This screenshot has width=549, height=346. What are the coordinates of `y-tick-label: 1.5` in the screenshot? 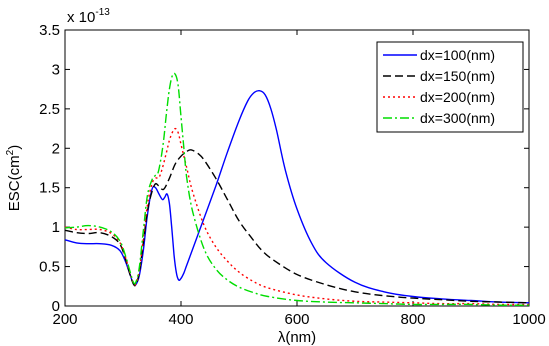 It's located at (49, 188).